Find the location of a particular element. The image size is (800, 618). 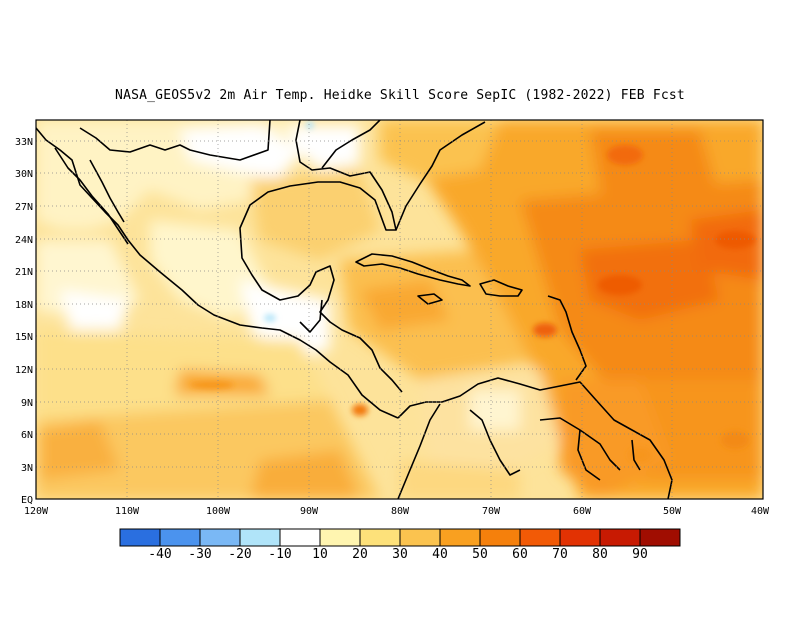

colorbar-label: 90 is located at coordinates (640, 554).